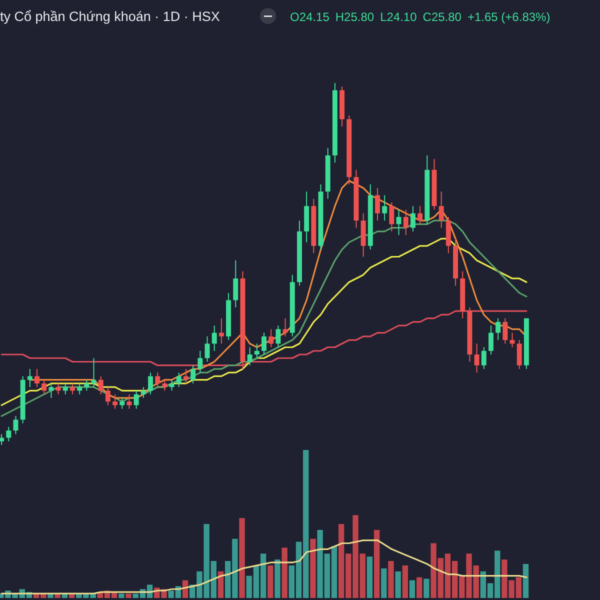 The height and width of the screenshot is (600, 600). I want to click on text: O24.15, so click(310, 17).